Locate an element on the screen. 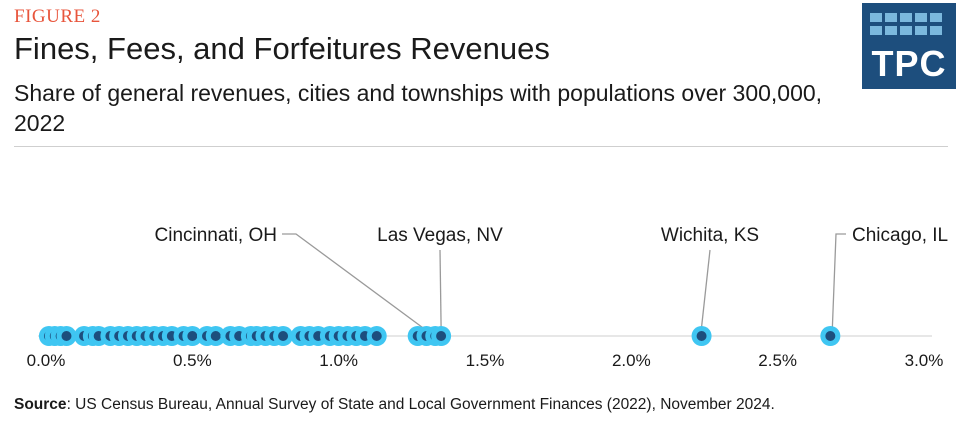 This screenshot has width=962, height=422. chart-title: Fines, Fees, and Forfeitures Revenues is located at coordinates (282, 48).